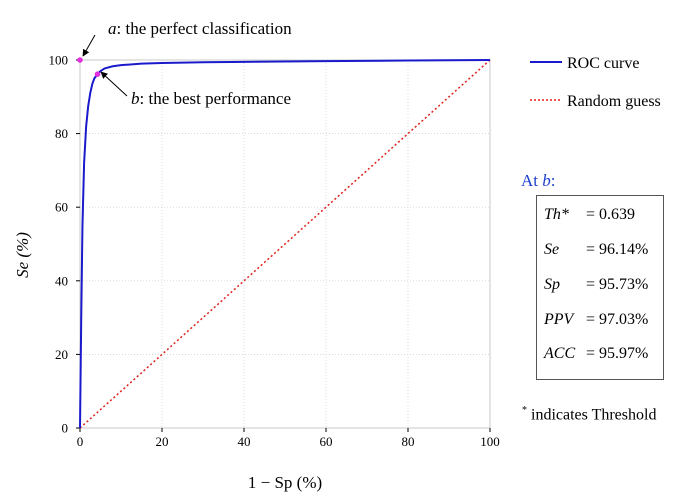 The height and width of the screenshot is (500, 690). I want to click on metric-value: = 96.14%, so click(617, 249).